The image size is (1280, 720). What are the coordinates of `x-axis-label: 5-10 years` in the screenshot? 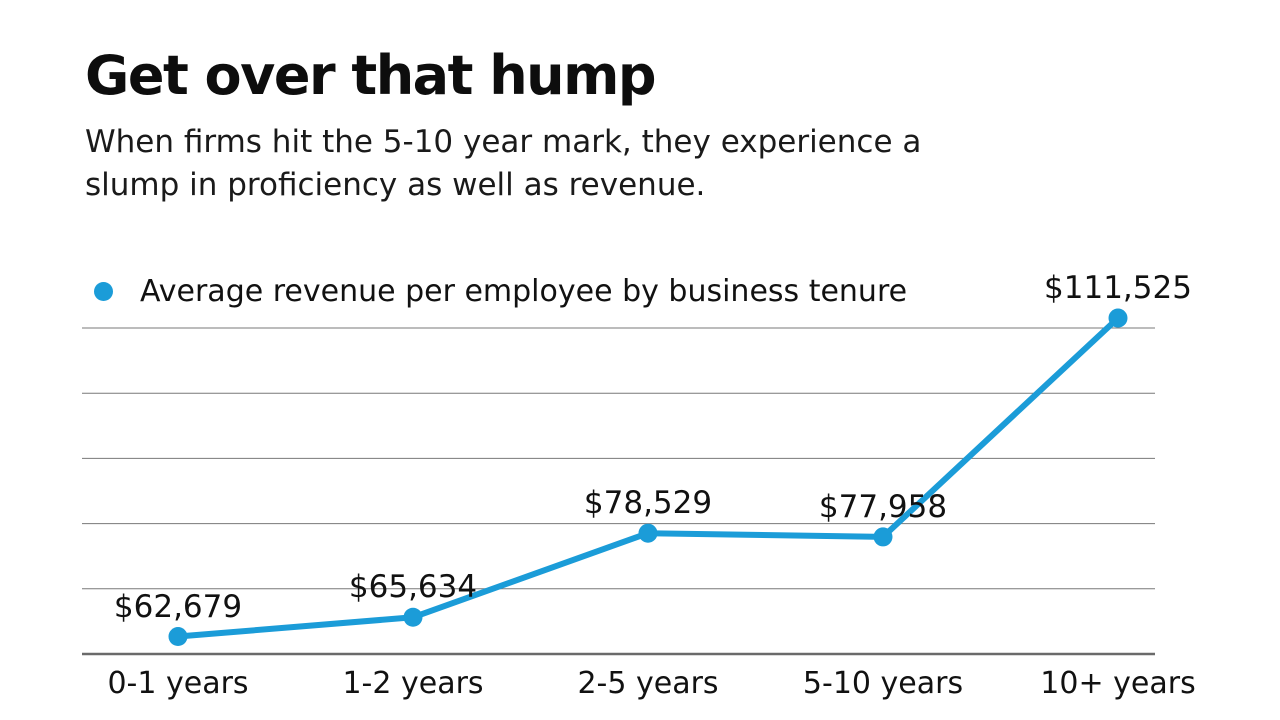 It's located at (883, 683).